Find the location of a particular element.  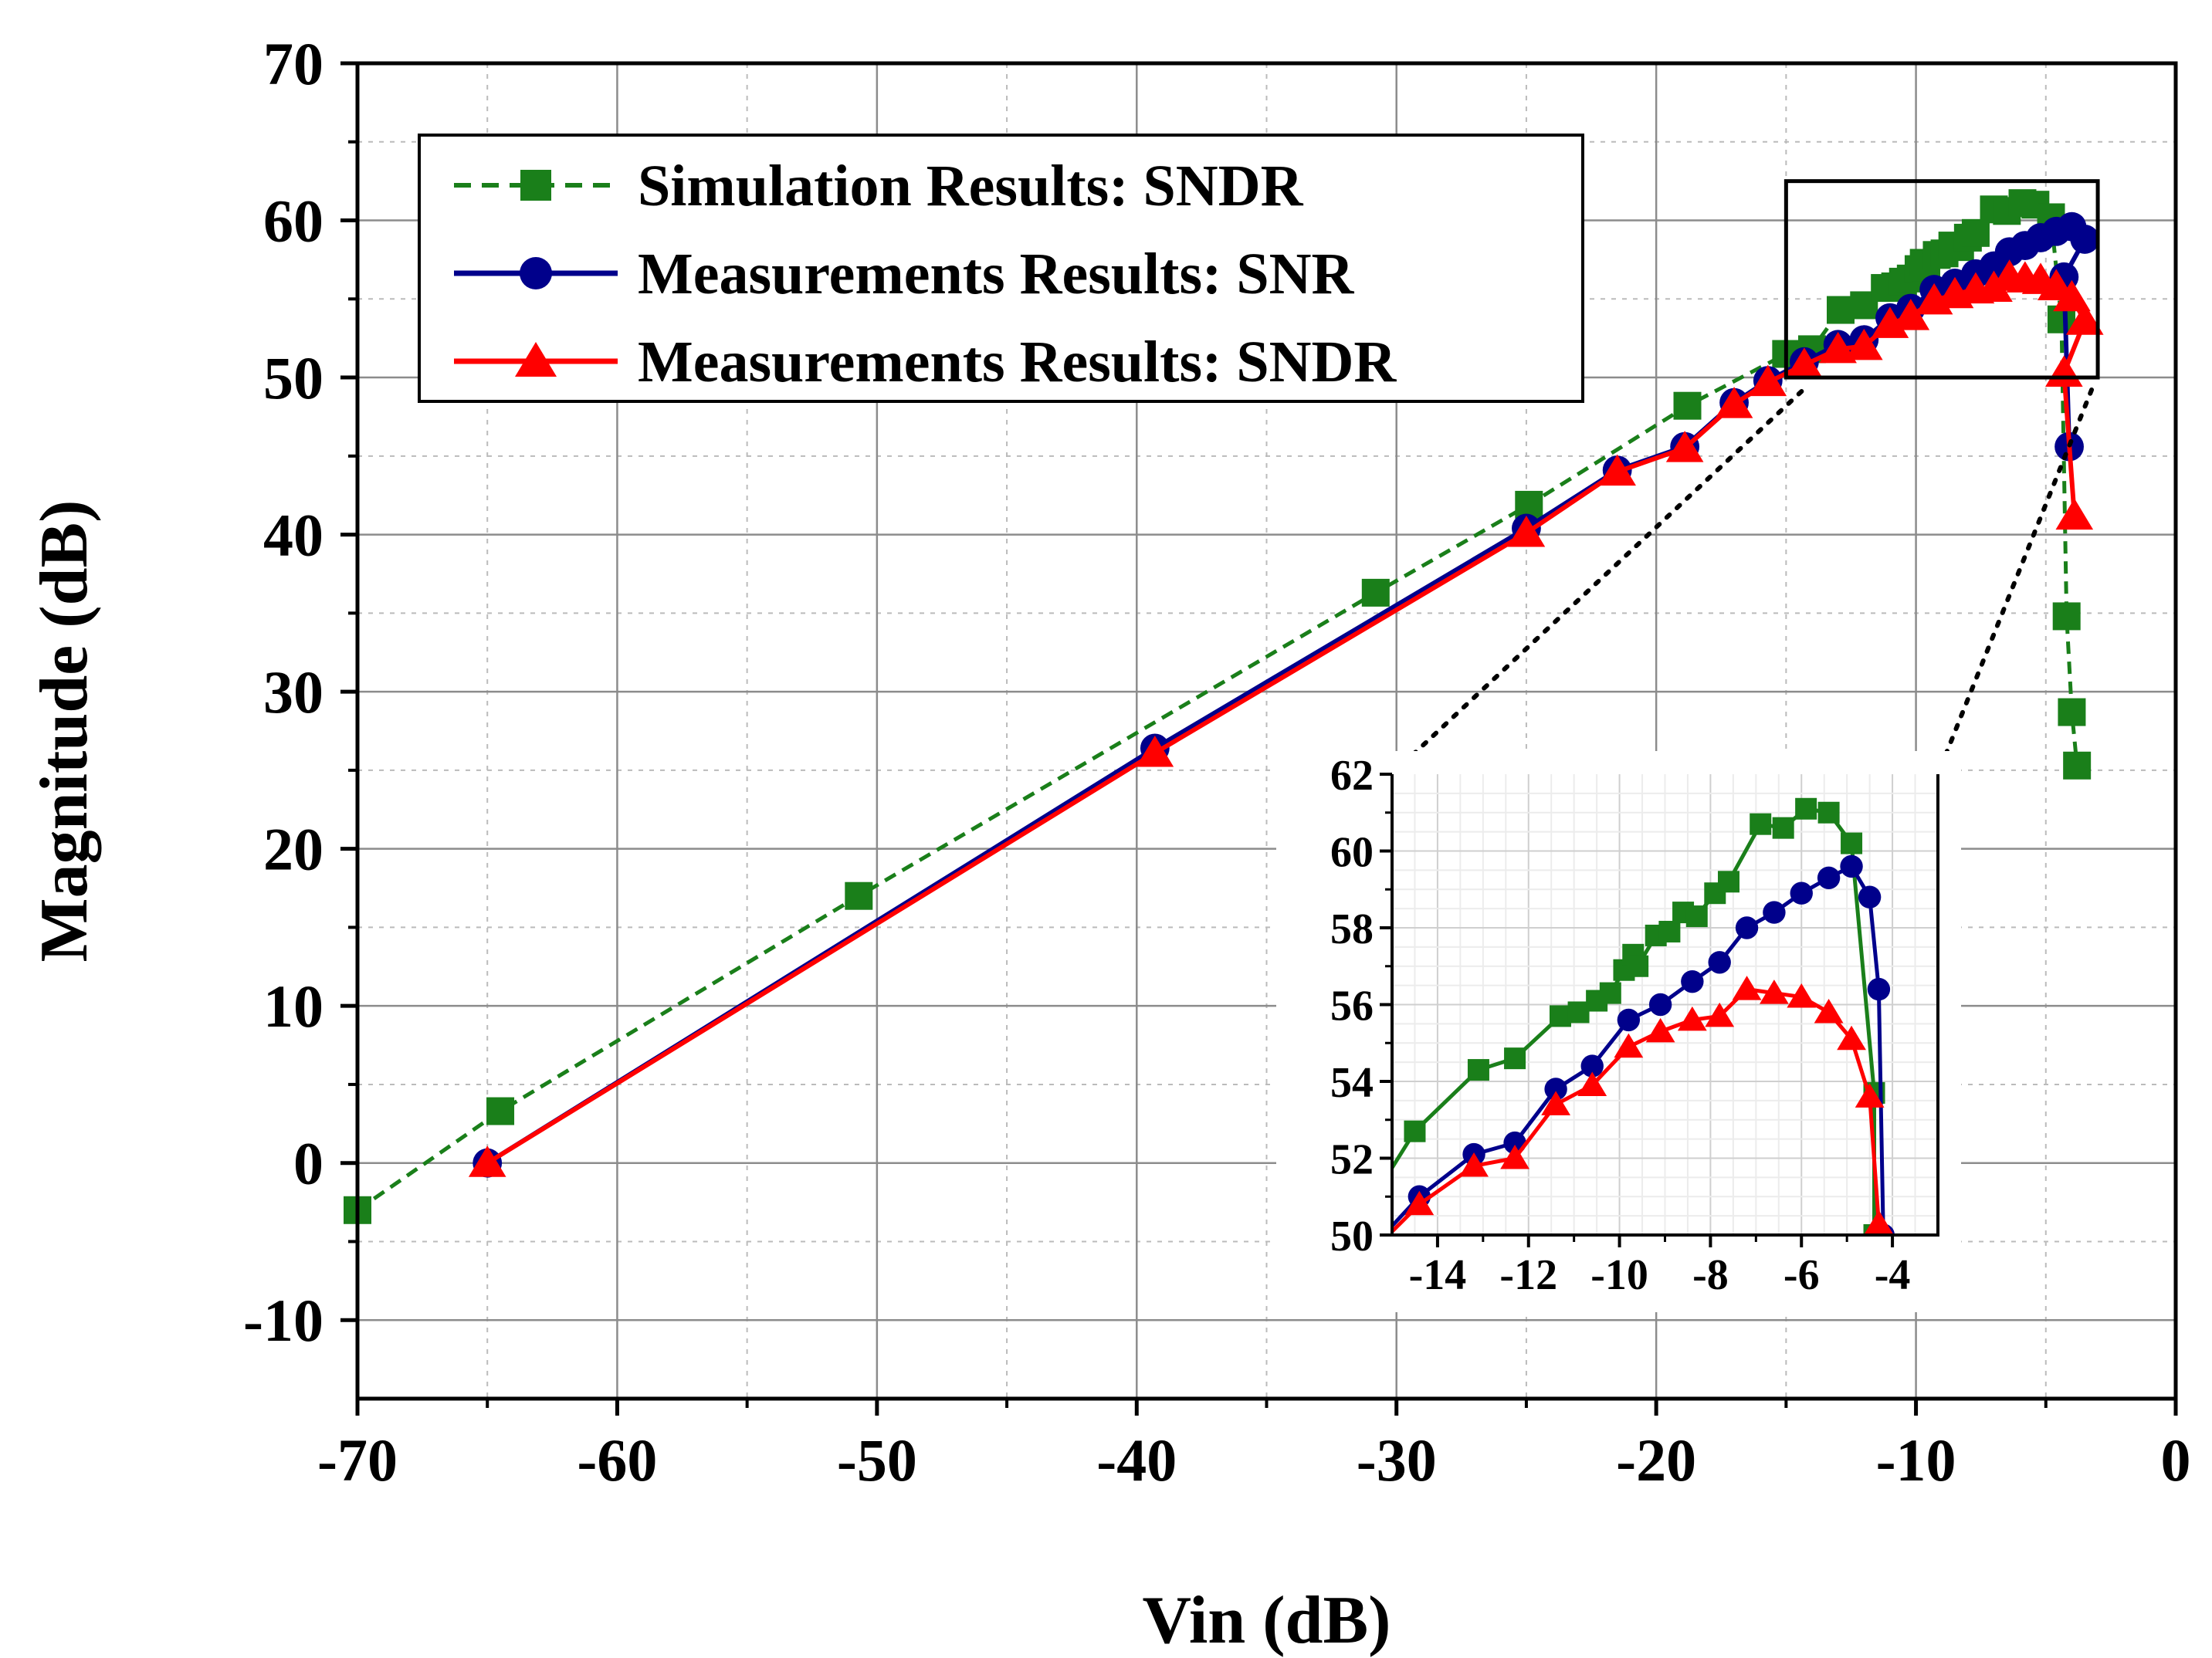

y-tick-label: 70 is located at coordinates (293, 64).